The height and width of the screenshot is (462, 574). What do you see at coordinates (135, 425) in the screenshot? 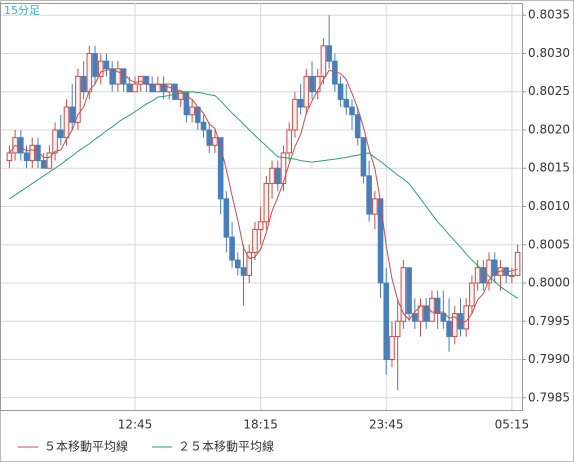
I see `x-tick-label: 12:45` at bounding box center [135, 425].